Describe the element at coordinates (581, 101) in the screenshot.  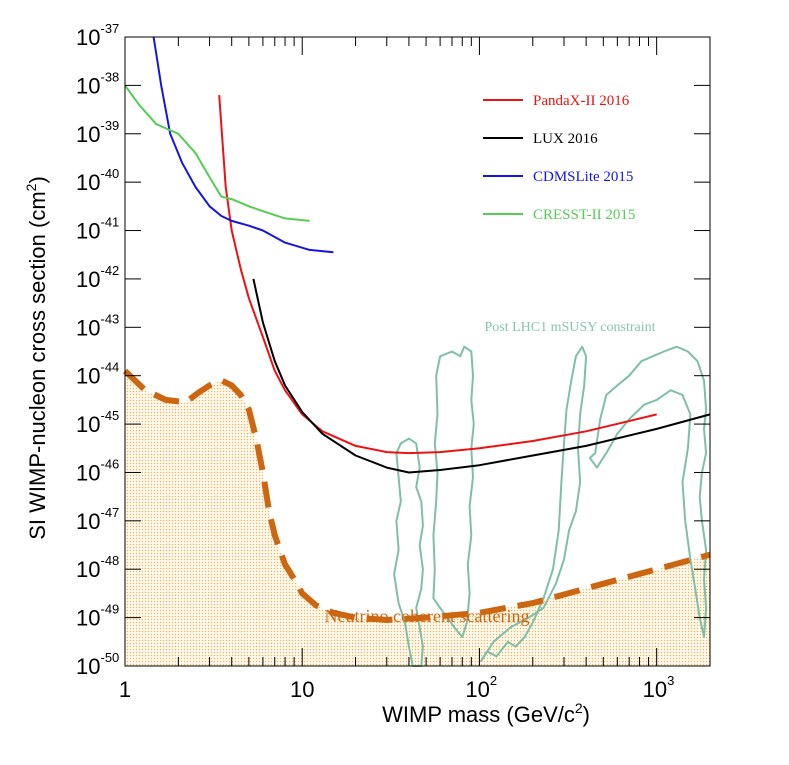
I see `legend-label: PandaX-II 2016` at that location.